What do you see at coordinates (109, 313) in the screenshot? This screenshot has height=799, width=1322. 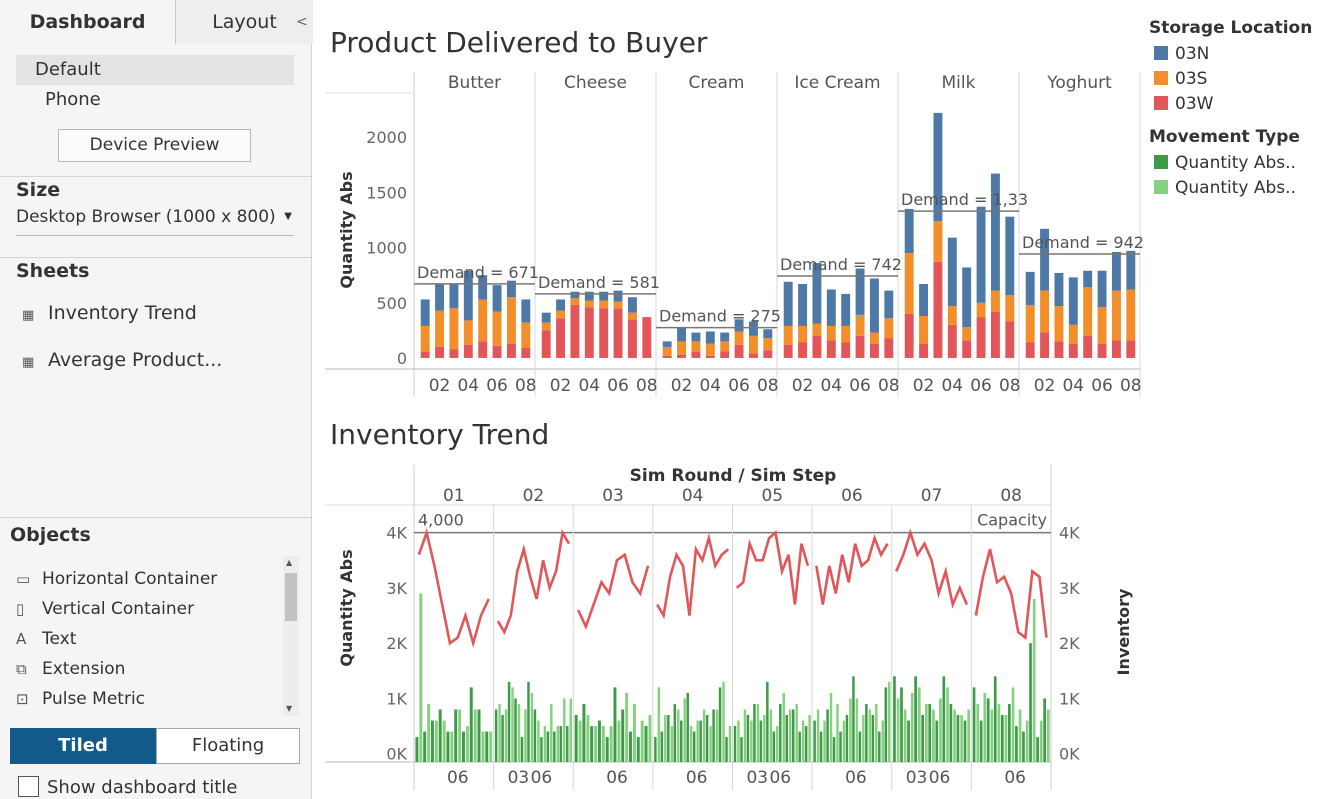 I see `sheet-item-inventory-trend: ▦ Inventory Trend` at bounding box center [109, 313].